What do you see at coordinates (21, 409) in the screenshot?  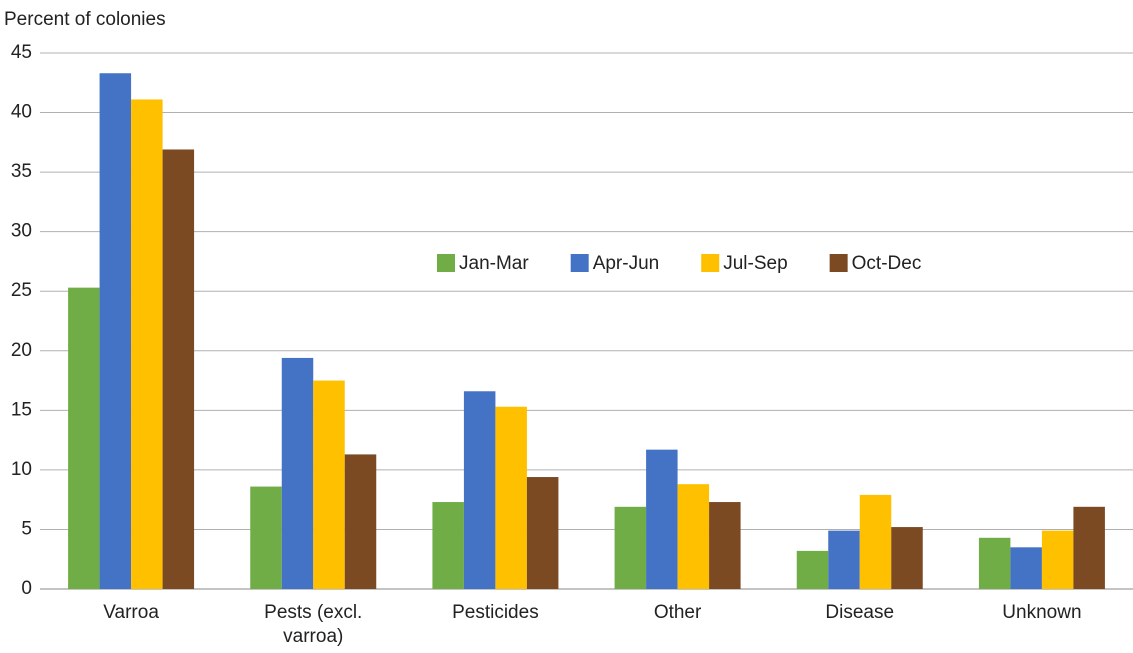 I see `y-tick-label: 15` at bounding box center [21, 409].